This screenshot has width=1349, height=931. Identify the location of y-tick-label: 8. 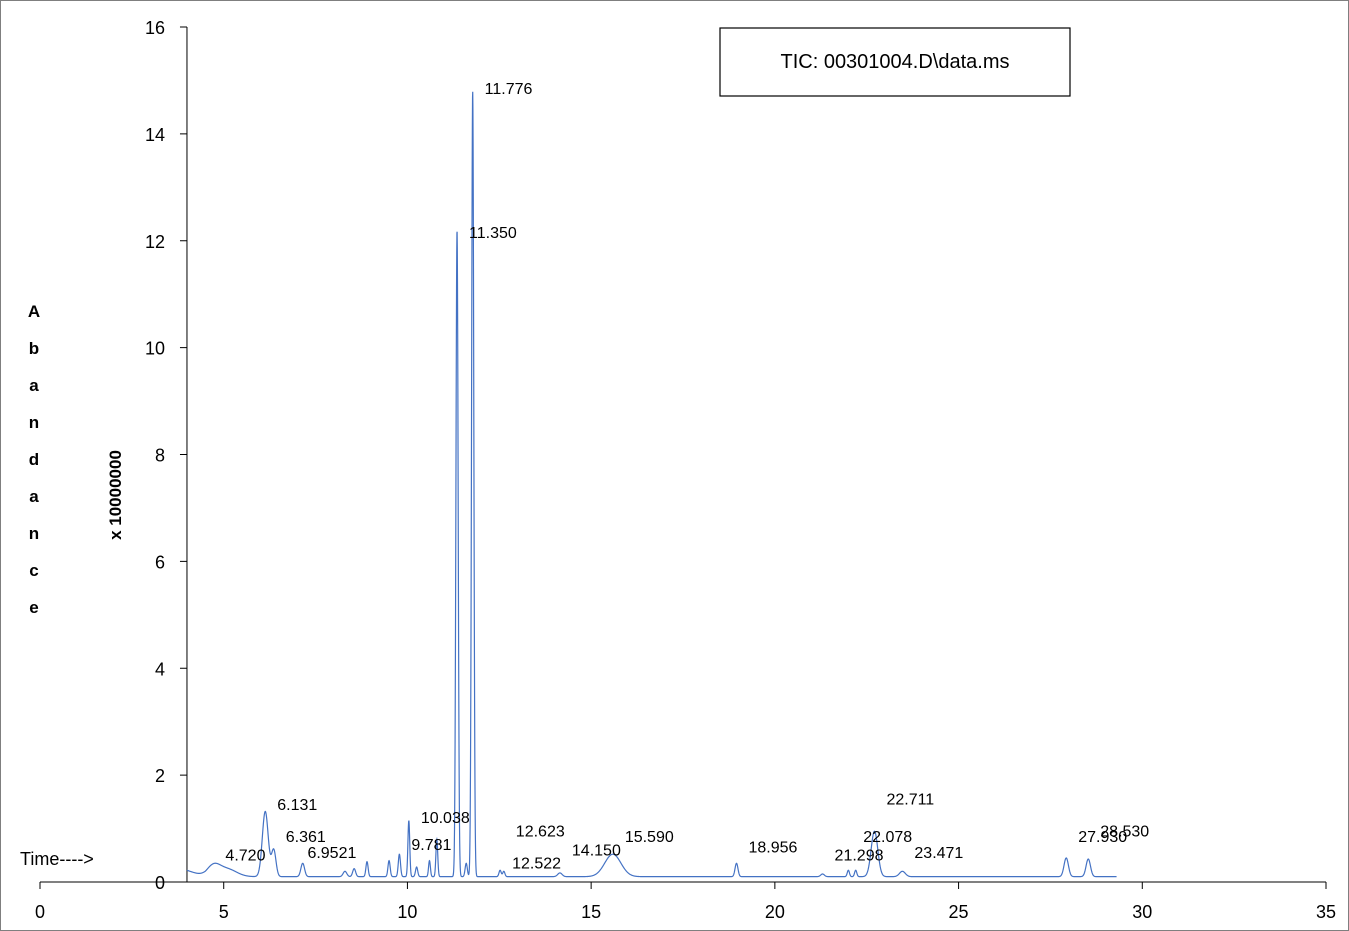
(160, 456).